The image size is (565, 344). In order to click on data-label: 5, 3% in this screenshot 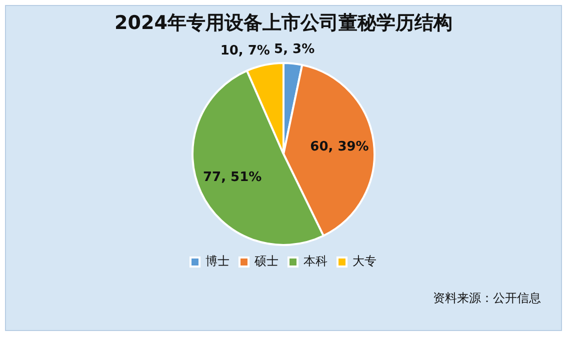, I will do `click(294, 49)`.